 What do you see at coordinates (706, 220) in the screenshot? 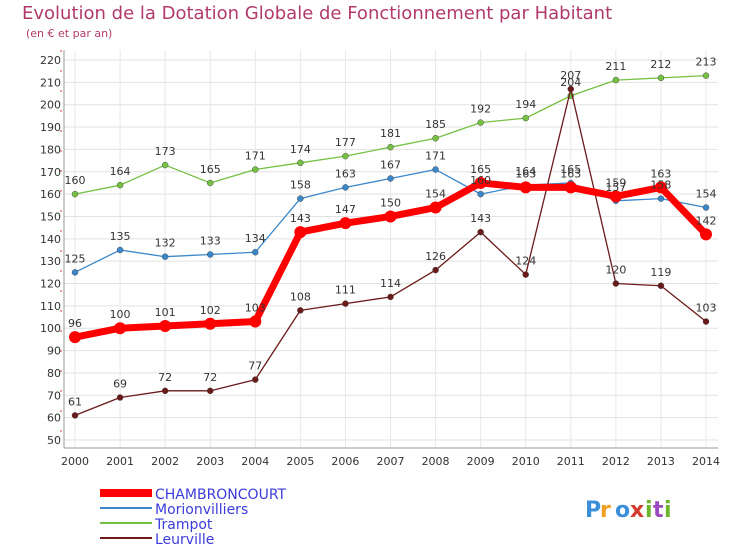
I see `data-label: 142` at bounding box center [706, 220].